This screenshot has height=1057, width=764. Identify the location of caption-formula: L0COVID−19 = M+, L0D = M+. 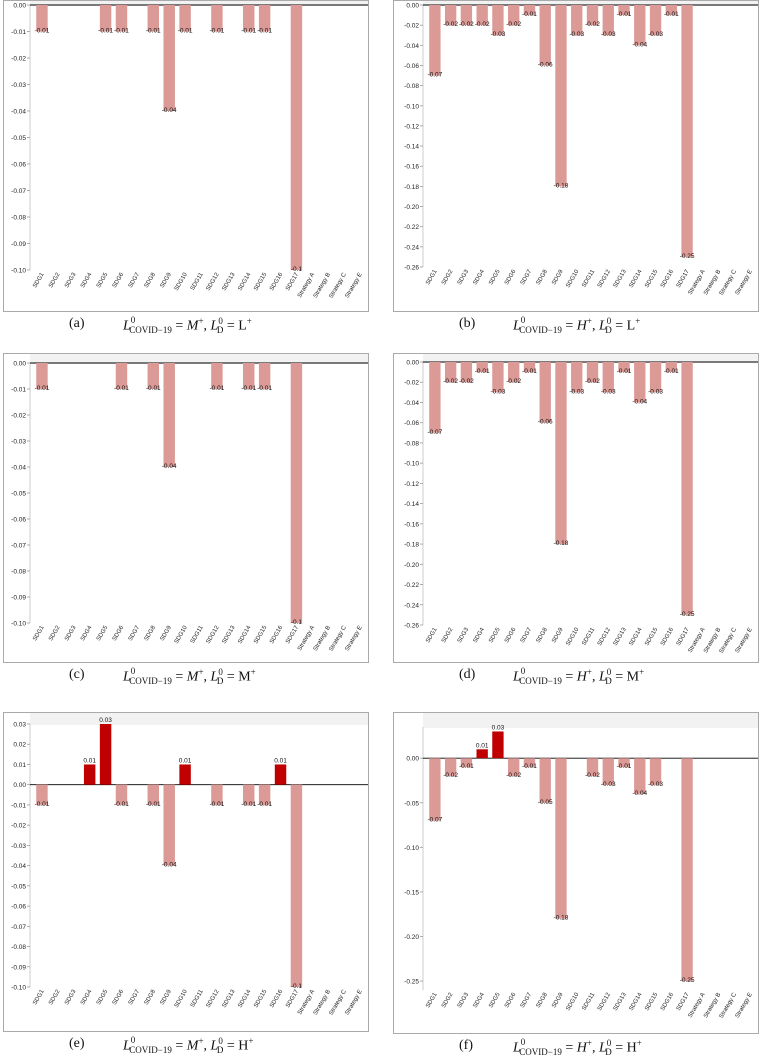
(189, 676).